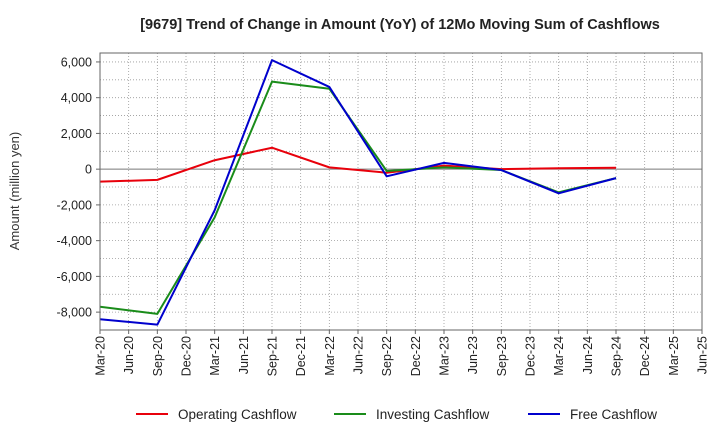  I want to click on x-tick-label: Mar-25, so click(674, 356).